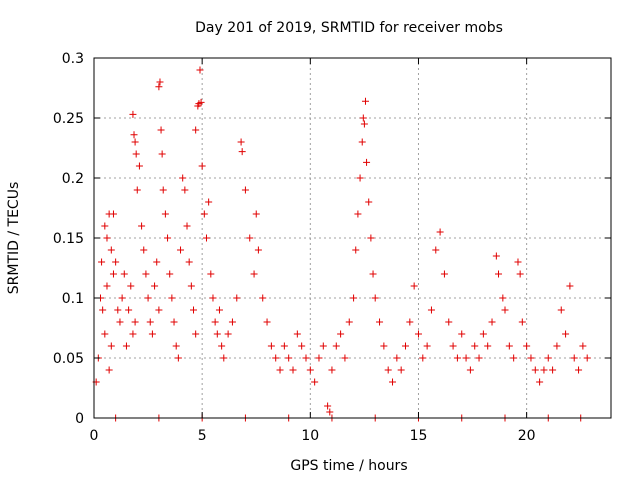 This screenshot has height=480, width=640. I want to click on y-tick-label: 0.05, so click(68, 359).